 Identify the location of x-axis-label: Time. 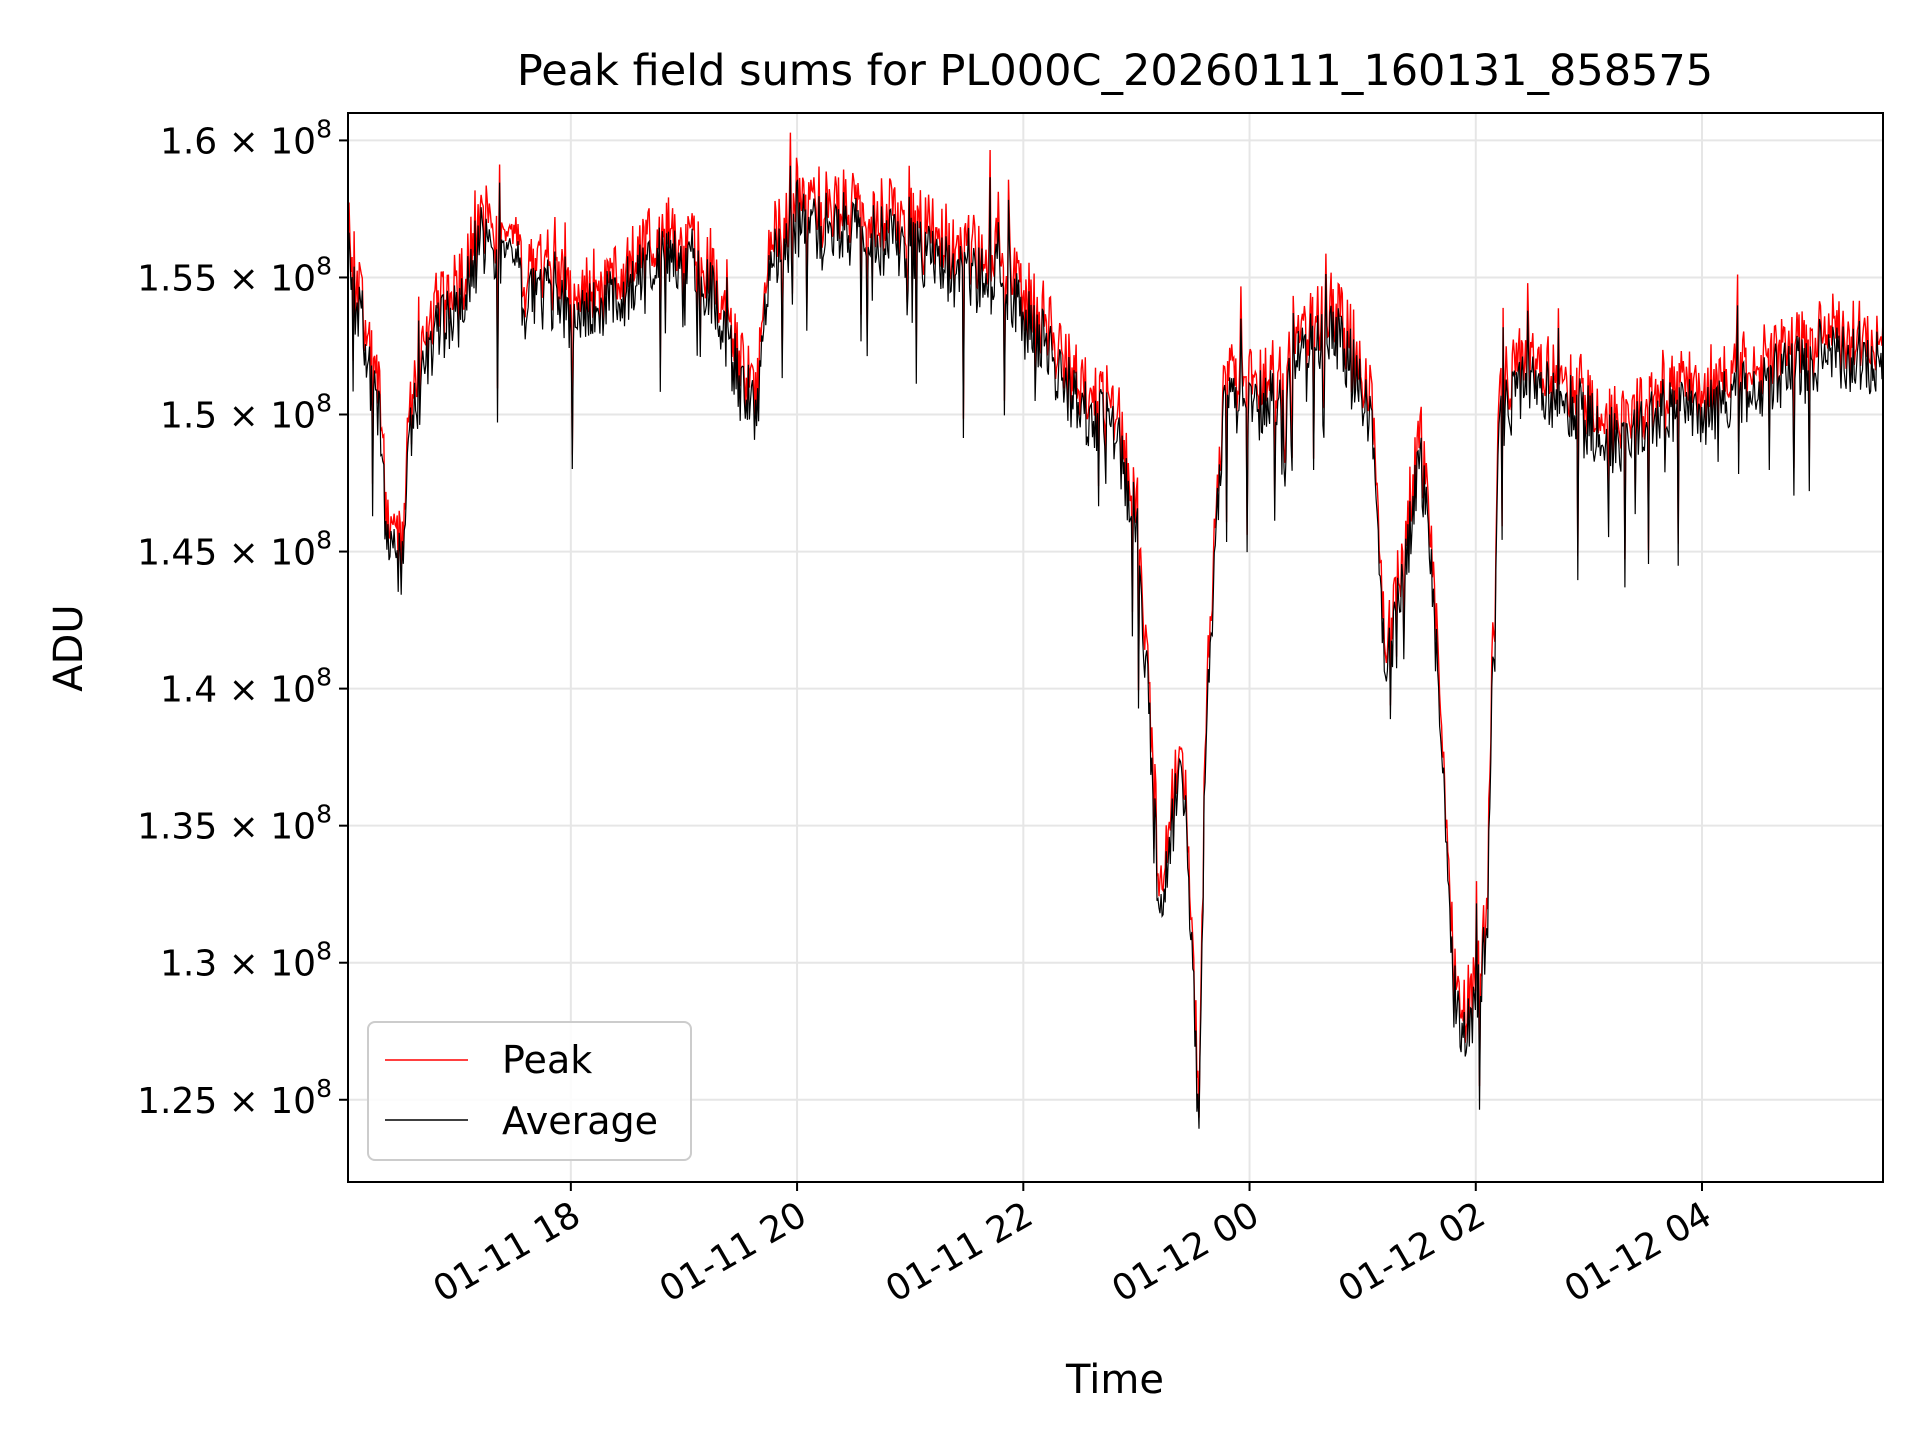
(1114, 1380).